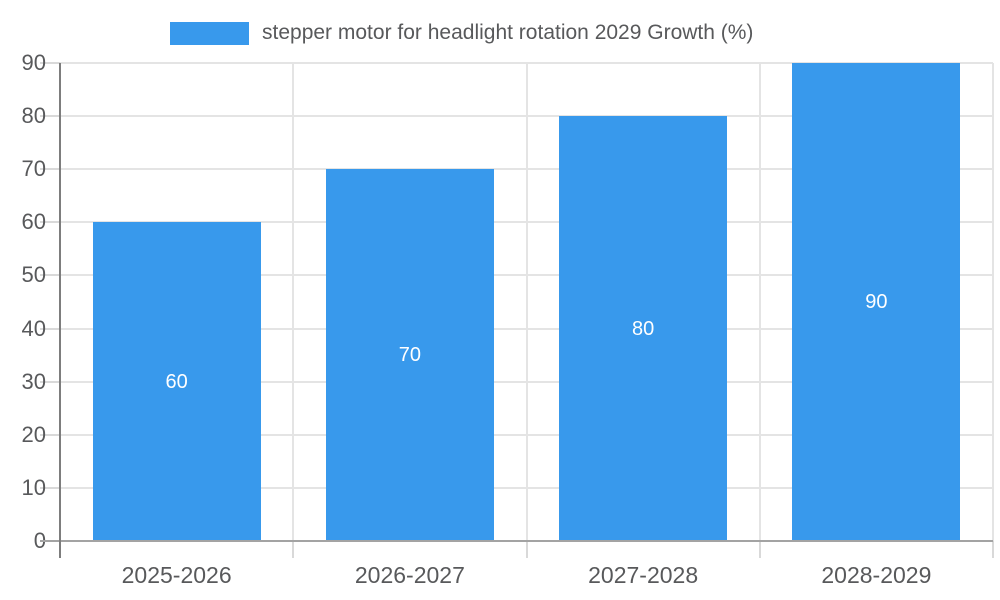 The width and height of the screenshot is (1000, 600). I want to click on y-axis-tick-label: 50, so click(33, 275).